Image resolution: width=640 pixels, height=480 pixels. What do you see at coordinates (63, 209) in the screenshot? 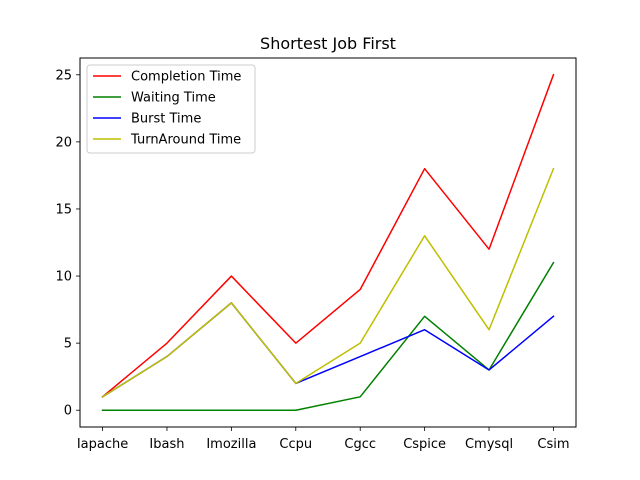
I see `y-tick-label: 15` at bounding box center [63, 209].